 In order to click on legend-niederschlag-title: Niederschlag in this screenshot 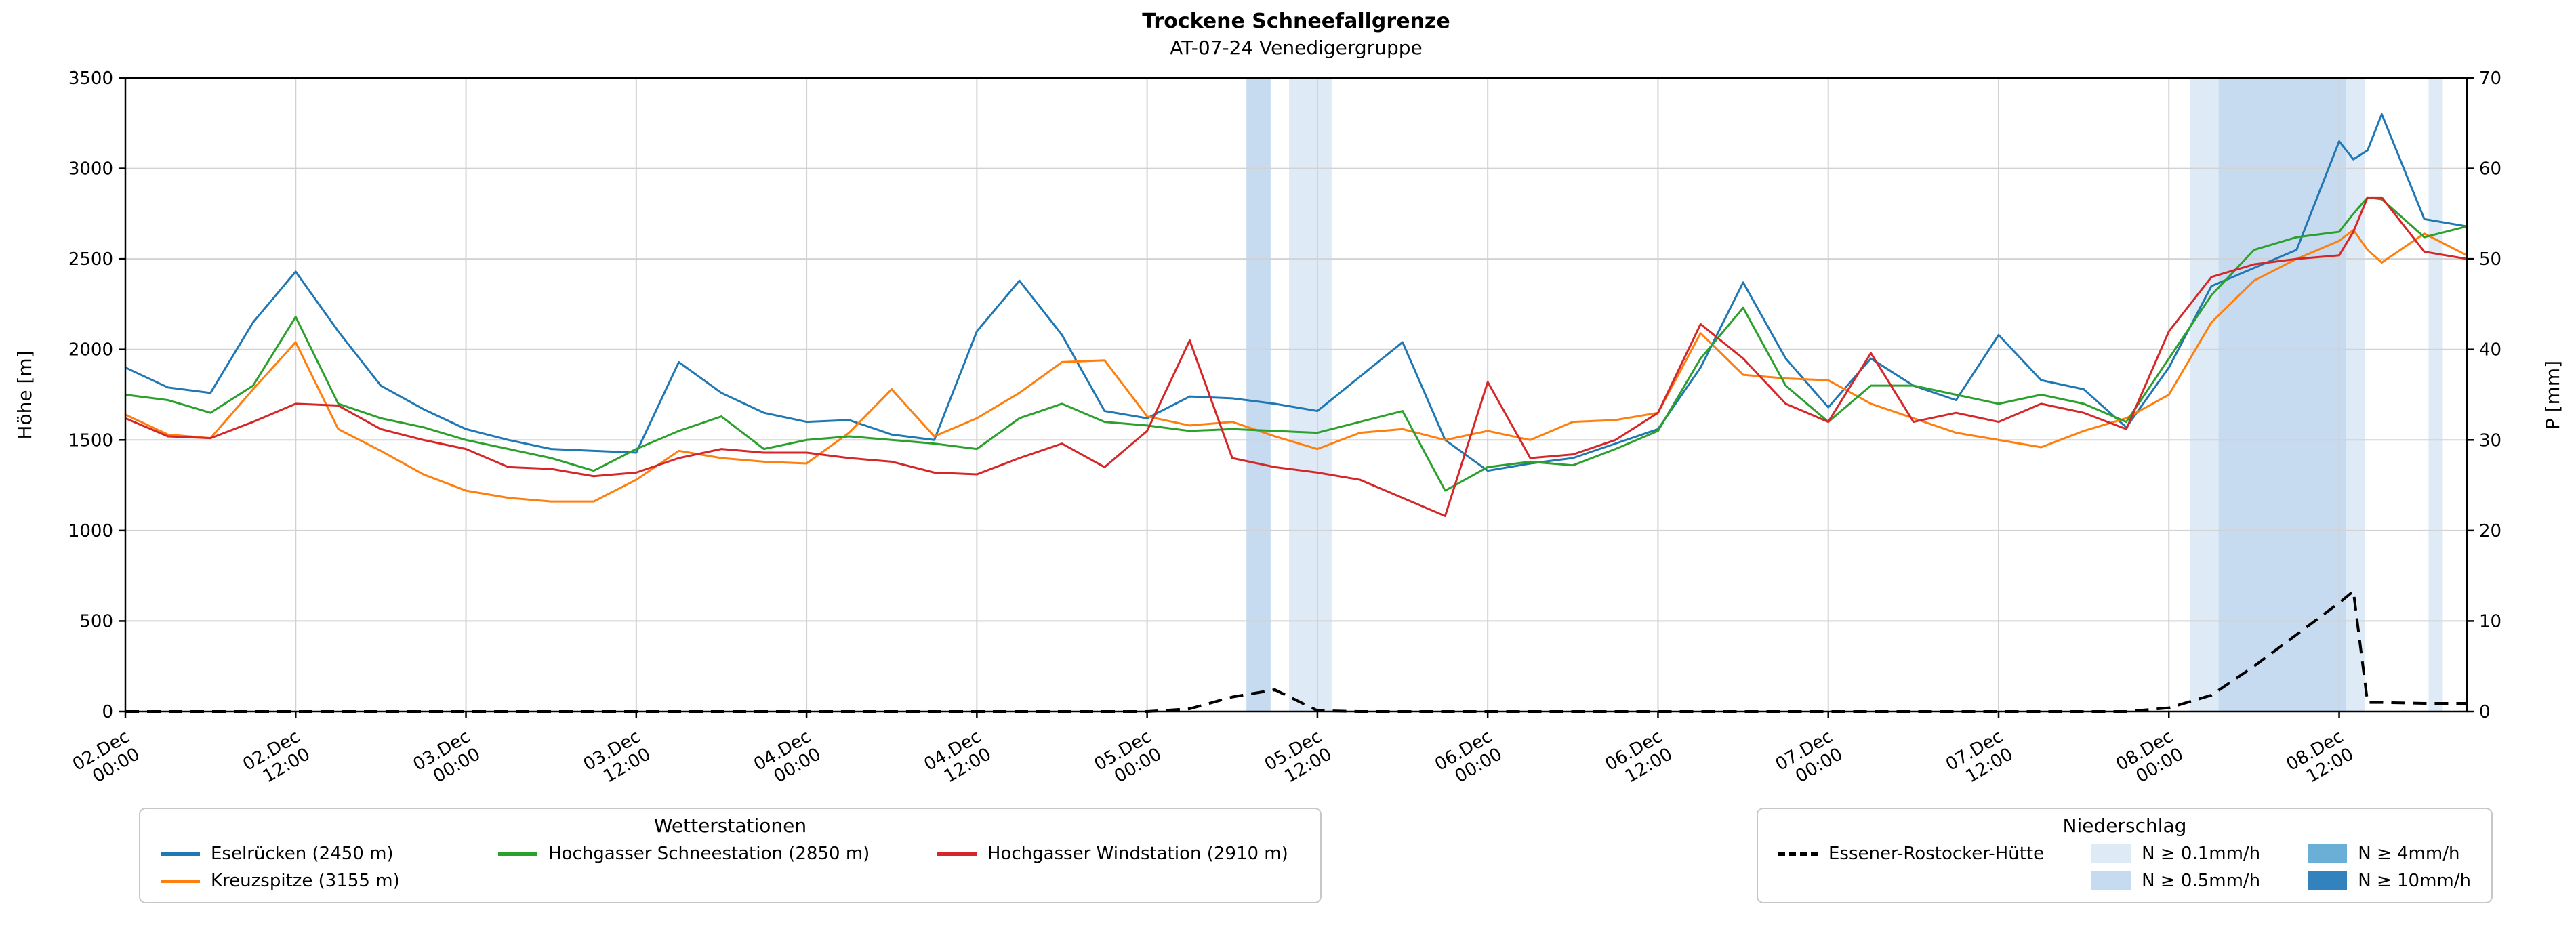, I will do `click(2124, 825)`.